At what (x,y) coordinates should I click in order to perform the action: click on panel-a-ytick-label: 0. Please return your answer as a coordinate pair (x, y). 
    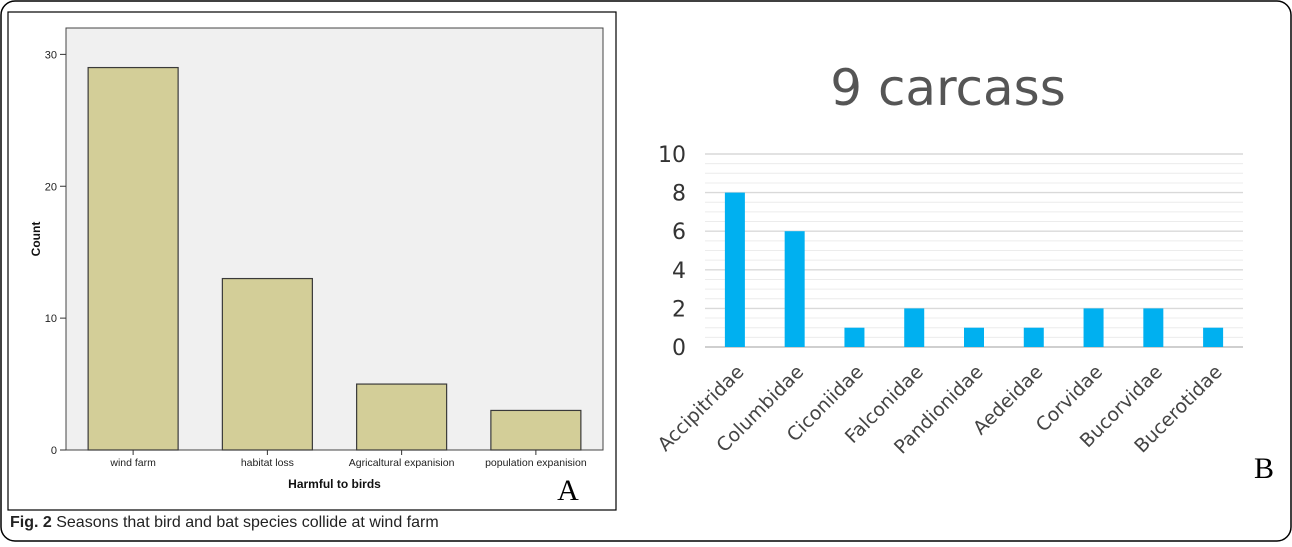
    Looking at the image, I should click on (54, 451).